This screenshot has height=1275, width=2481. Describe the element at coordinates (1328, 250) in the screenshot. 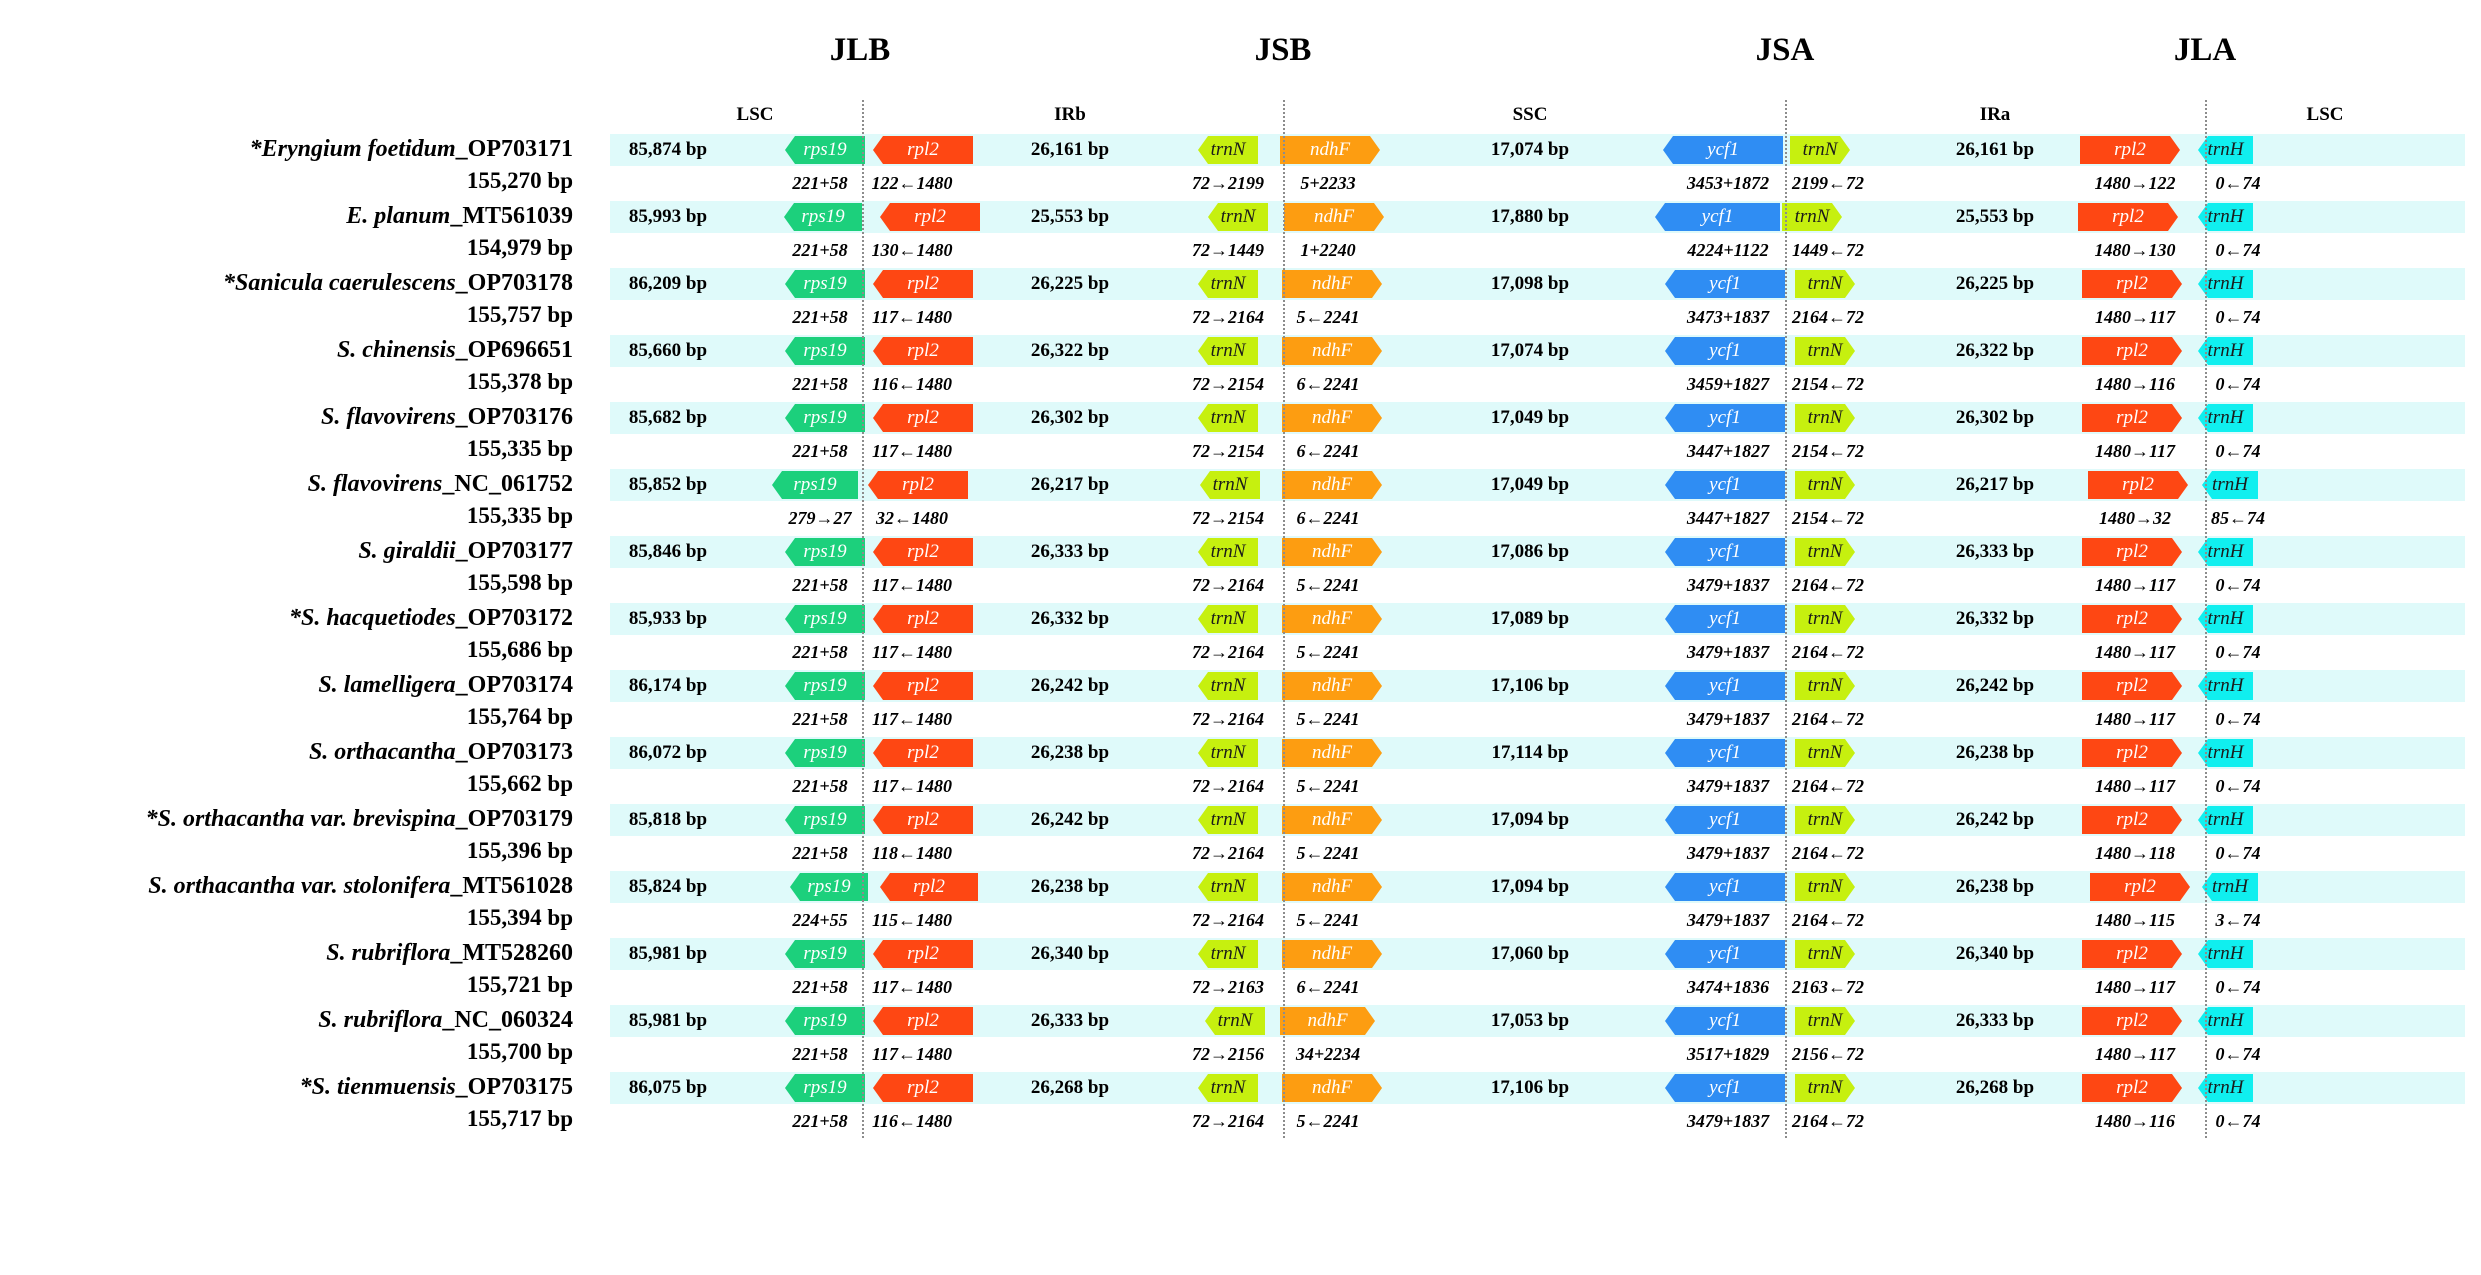

I see `ndhF-position: 1+2240` at that location.